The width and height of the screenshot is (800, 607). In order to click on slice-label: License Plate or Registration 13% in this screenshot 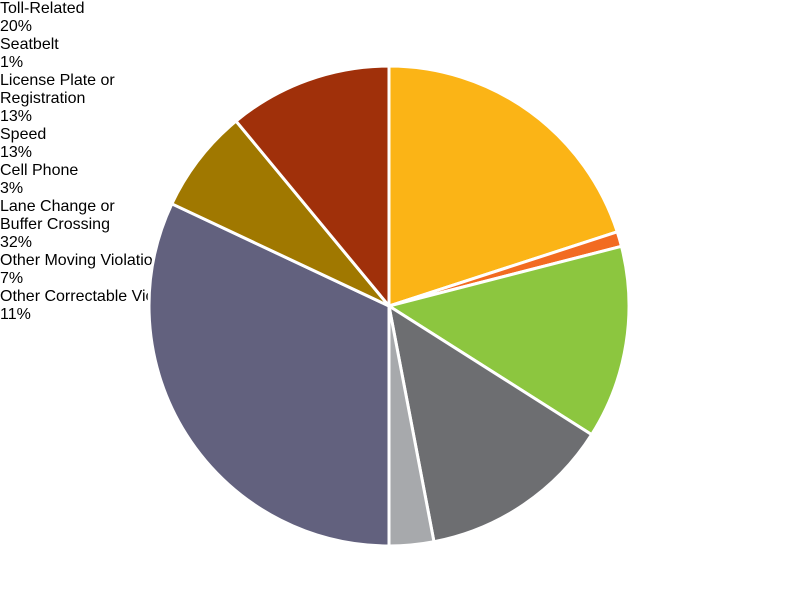, I will do `click(65, 99)`.